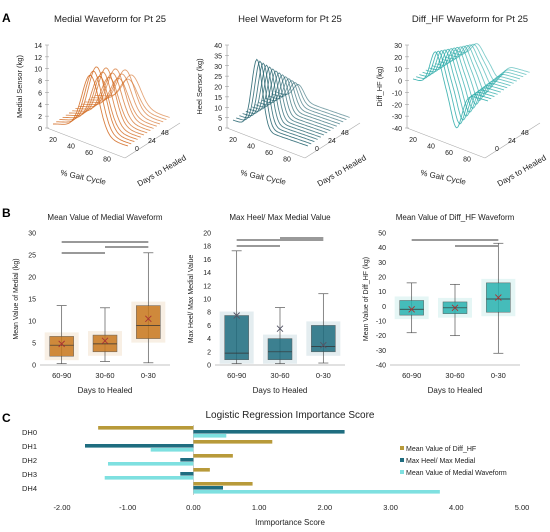  What do you see at coordinates (61, 507) in the screenshot?
I see `x-tick-label: -2.00` at bounding box center [61, 507].